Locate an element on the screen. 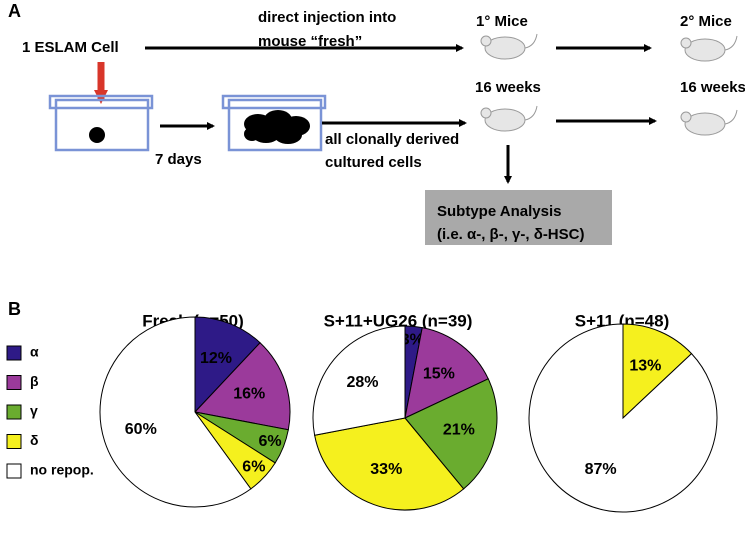 Image resolution: width=745 pixels, height=538 pixels. mice-label: 2° Mice is located at coordinates (706, 21).